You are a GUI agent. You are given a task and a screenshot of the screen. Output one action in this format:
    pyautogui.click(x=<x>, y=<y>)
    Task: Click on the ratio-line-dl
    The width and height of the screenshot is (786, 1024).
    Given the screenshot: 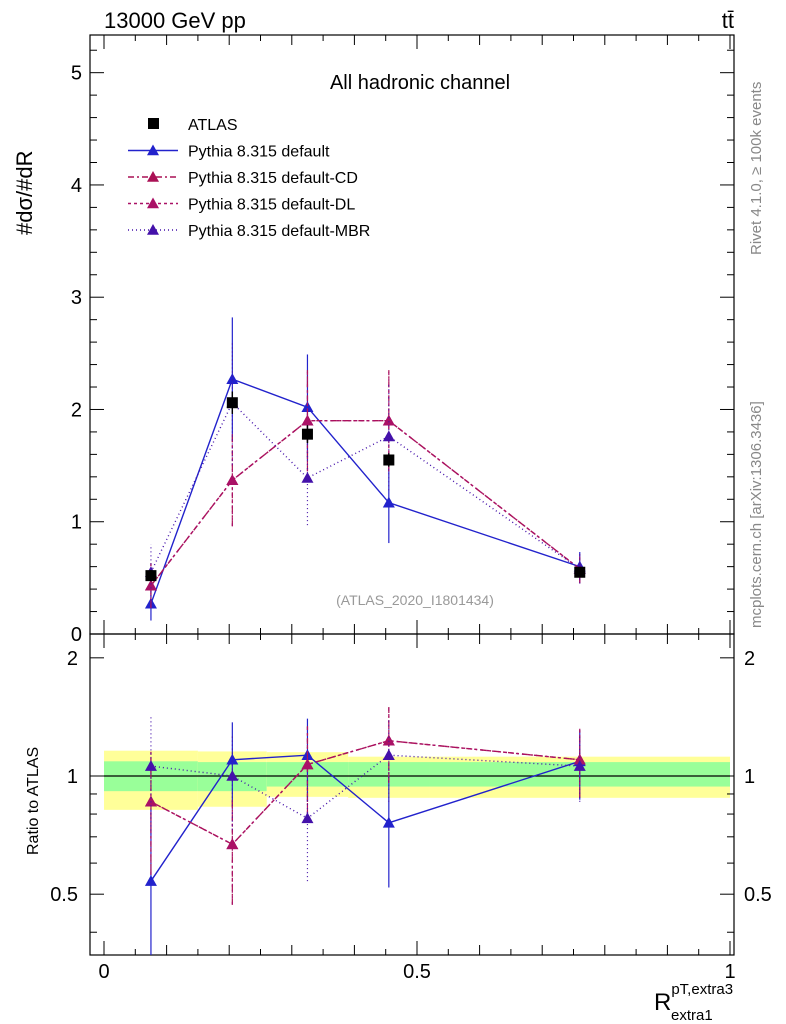 What is the action you would take?
    pyautogui.click(x=365, y=793)
    